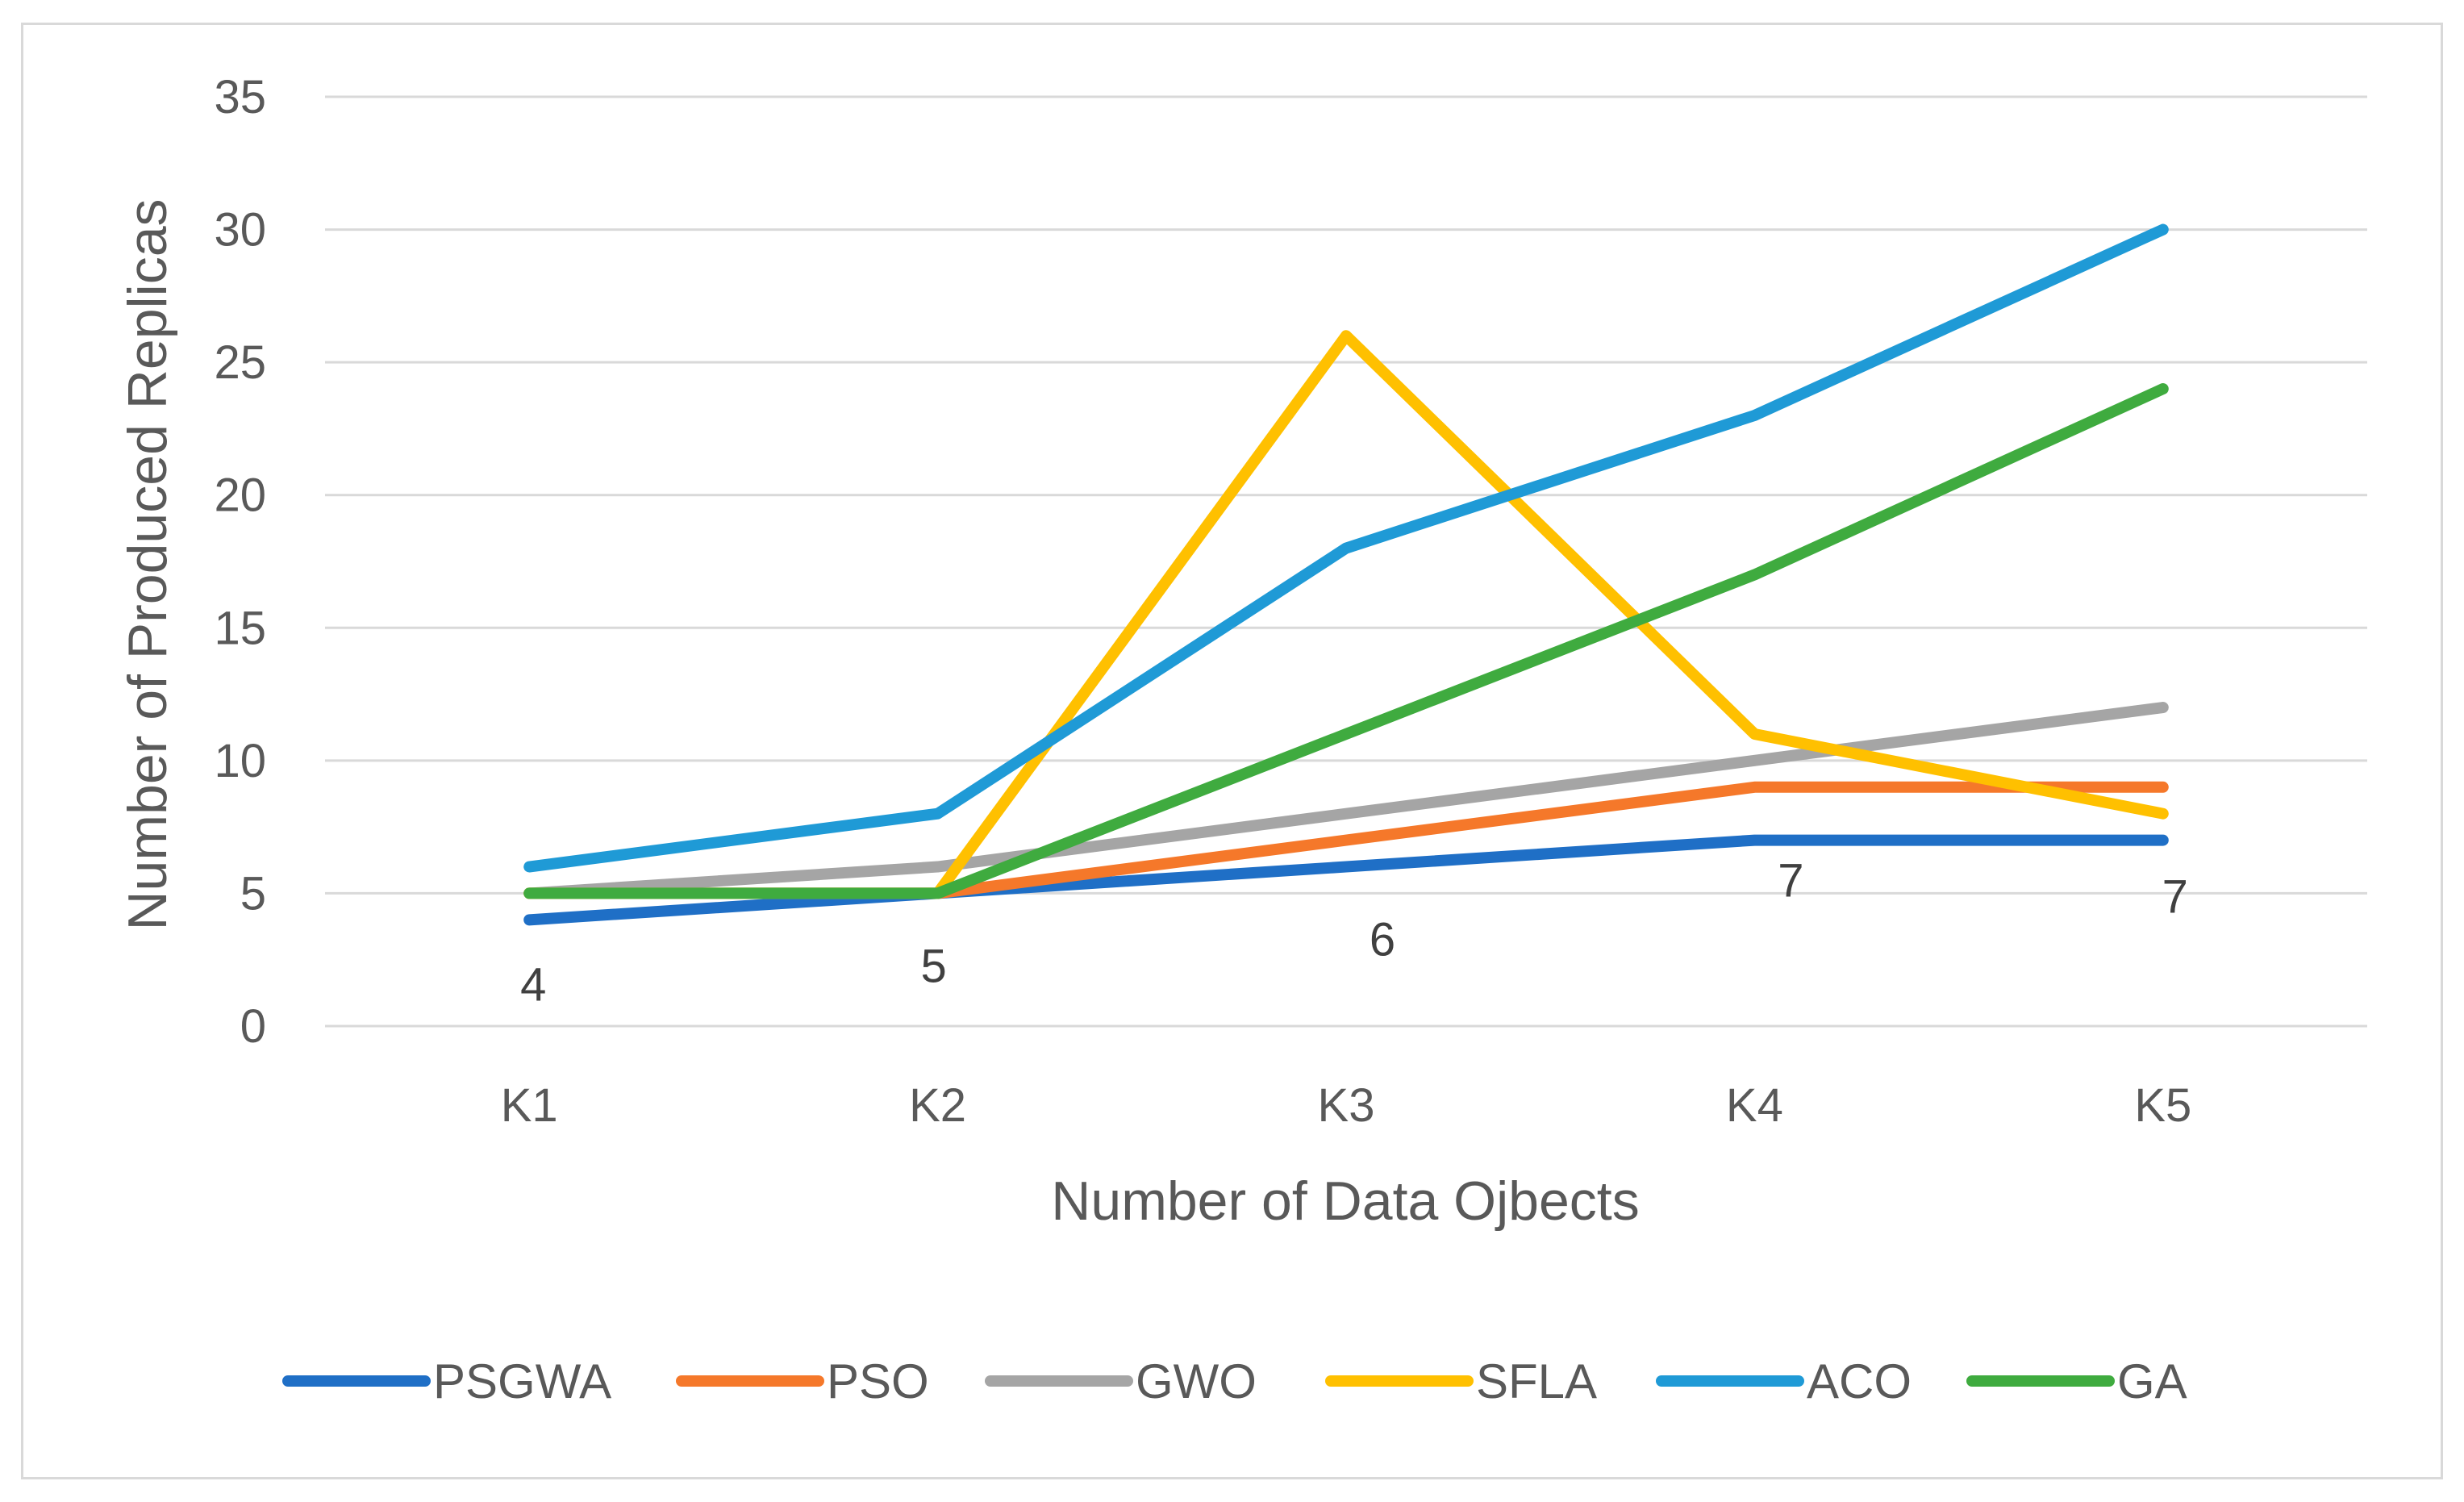  Describe the element at coordinates (240, 97) in the screenshot. I see `y-tick-label: 35` at that location.